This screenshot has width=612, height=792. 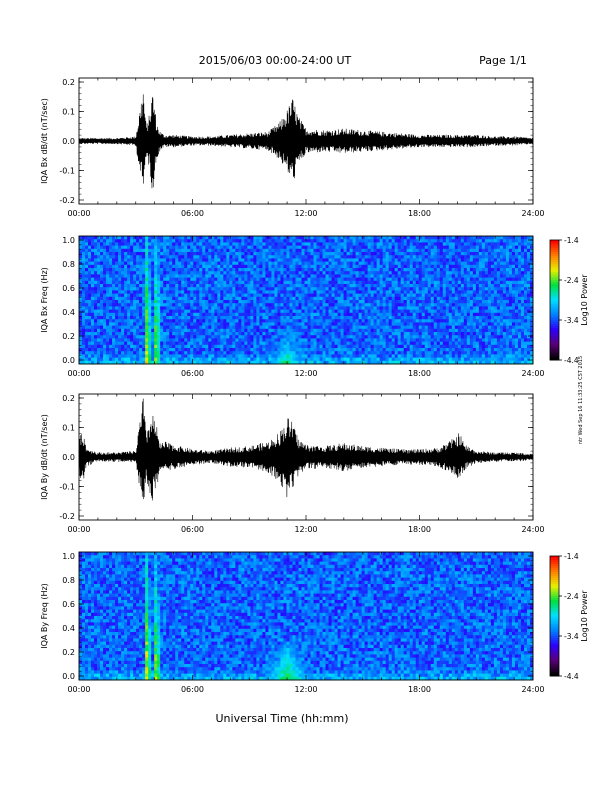 I want to click on y-axis-label: IQA Bx Freq (Hz), so click(x=44, y=300).